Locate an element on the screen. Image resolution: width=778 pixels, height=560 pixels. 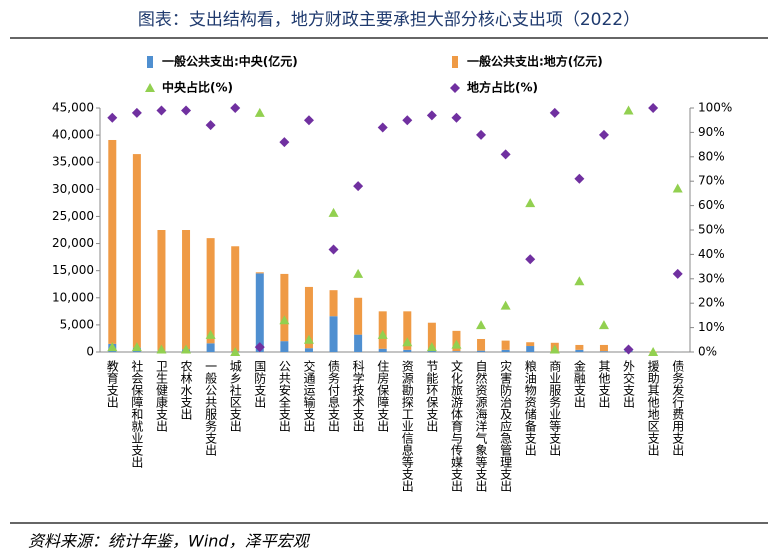
x-tick-label: 金融支出 is located at coordinates (579, 383).